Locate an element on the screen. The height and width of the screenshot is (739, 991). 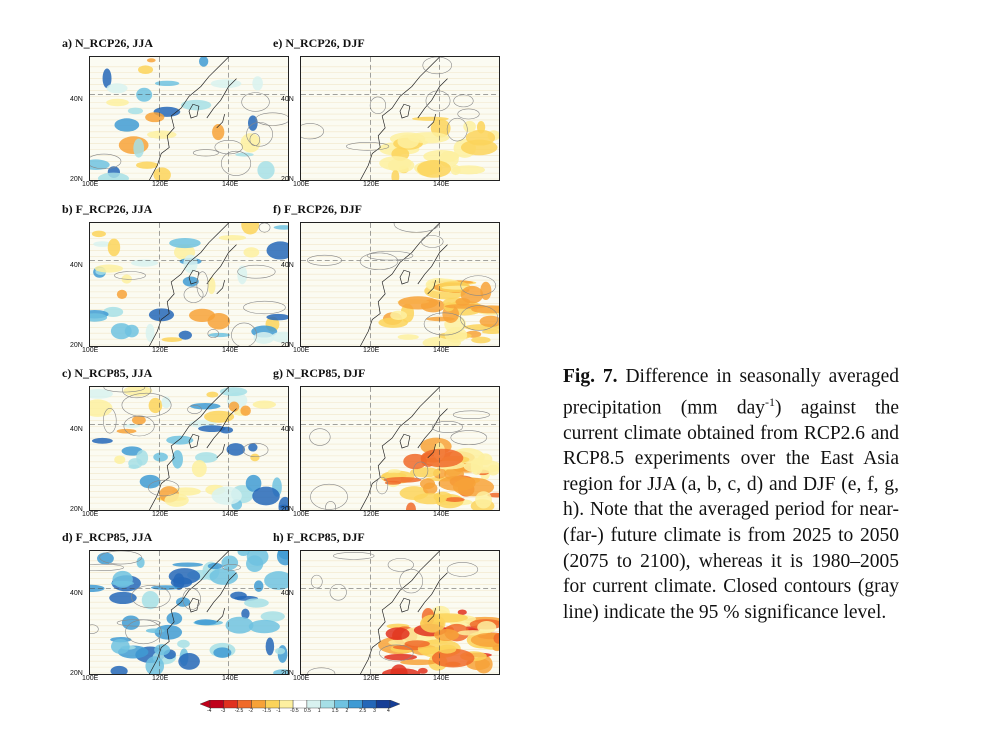
panel-h: h) F_RCP85, DJF 40N 20N 100E 120E 140E is located at coordinates (388, 606).